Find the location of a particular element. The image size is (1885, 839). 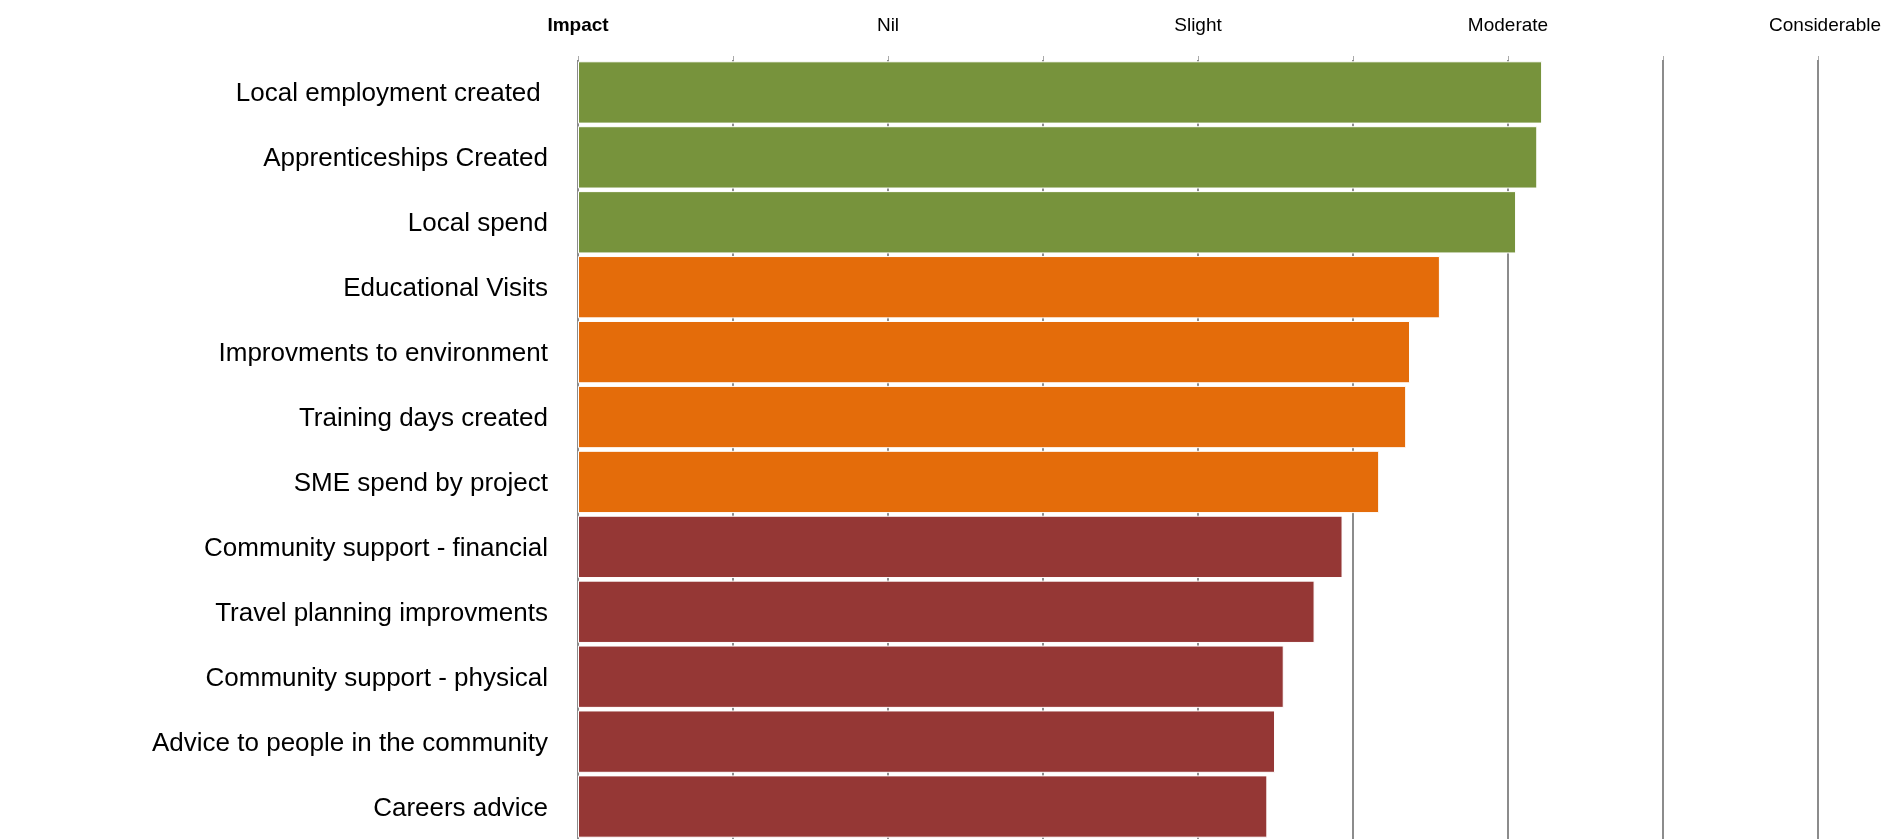

y-tick-label: Improvments to environment is located at coordinates (383, 352).